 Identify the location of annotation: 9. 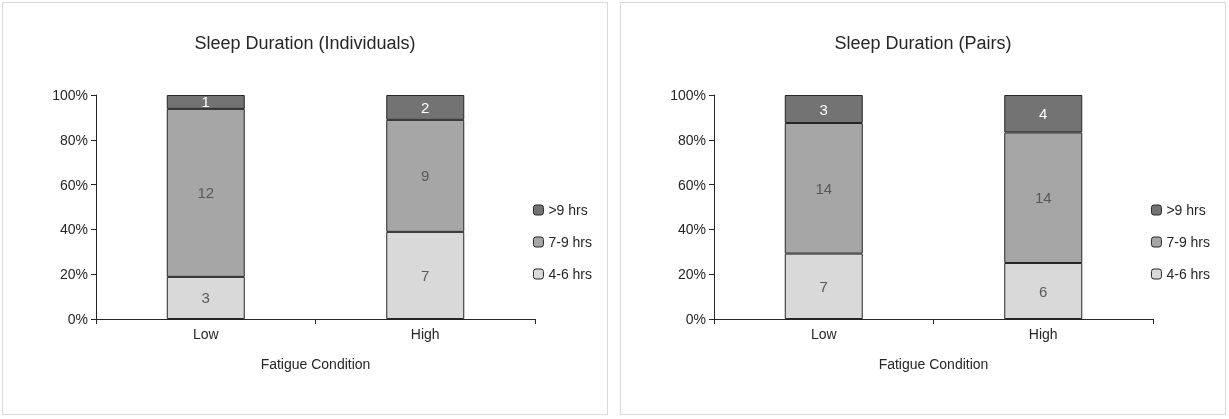
(425, 176).